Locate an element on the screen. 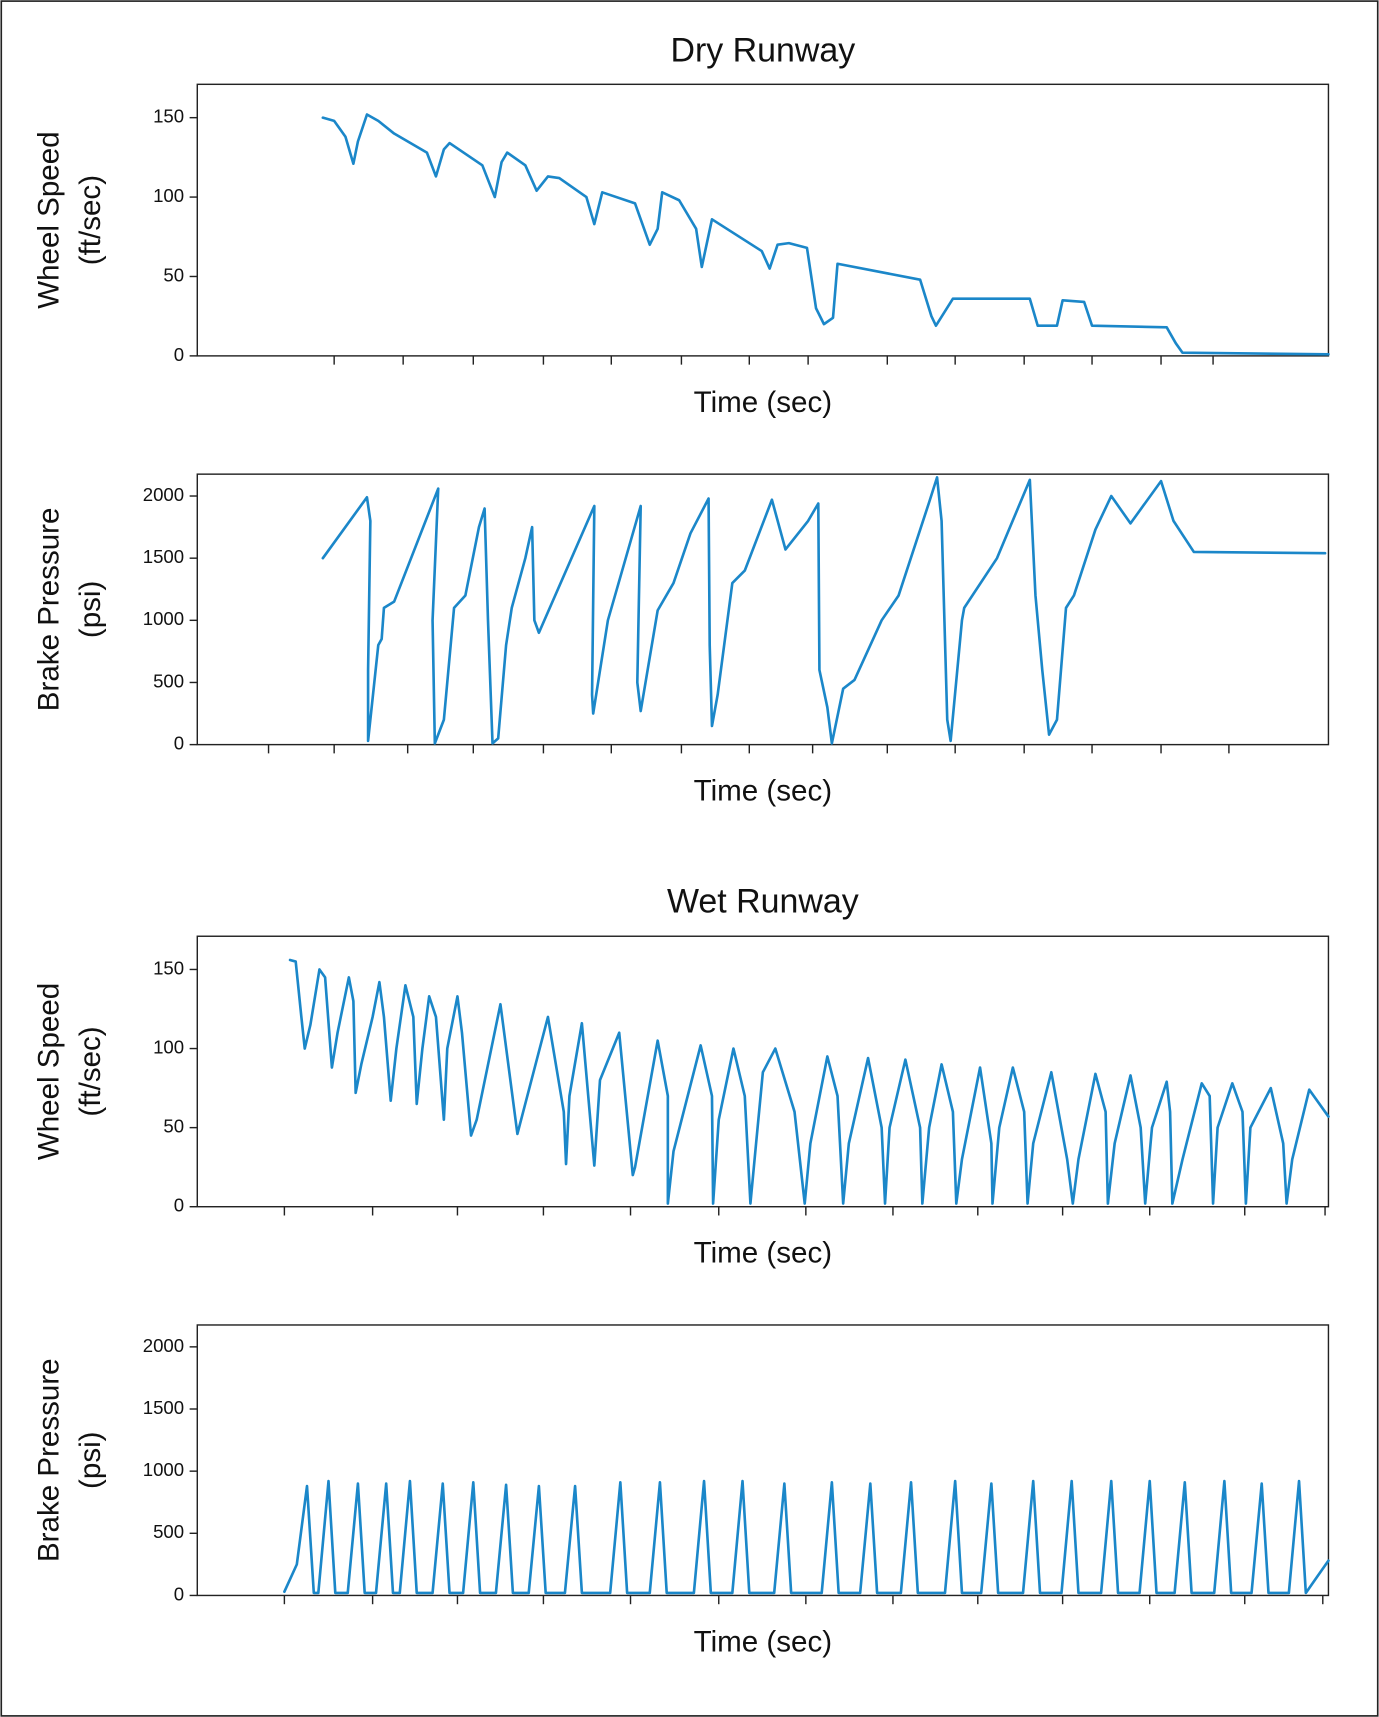 Image resolution: width=1379 pixels, height=1717 pixels. chart-title: Wet Runway is located at coordinates (763, 901).